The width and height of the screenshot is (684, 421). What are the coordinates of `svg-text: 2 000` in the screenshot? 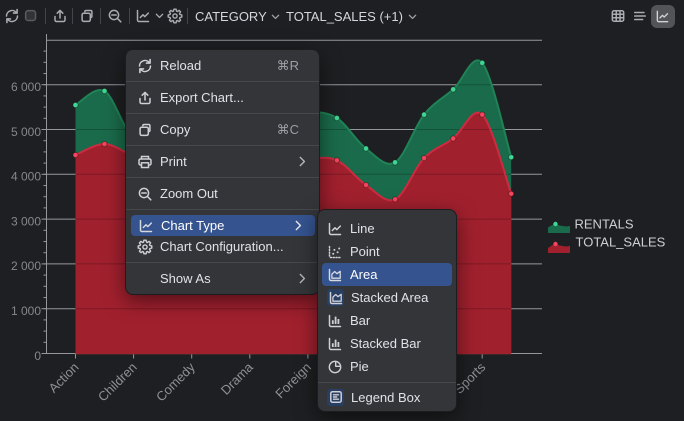 It's located at (26, 266).